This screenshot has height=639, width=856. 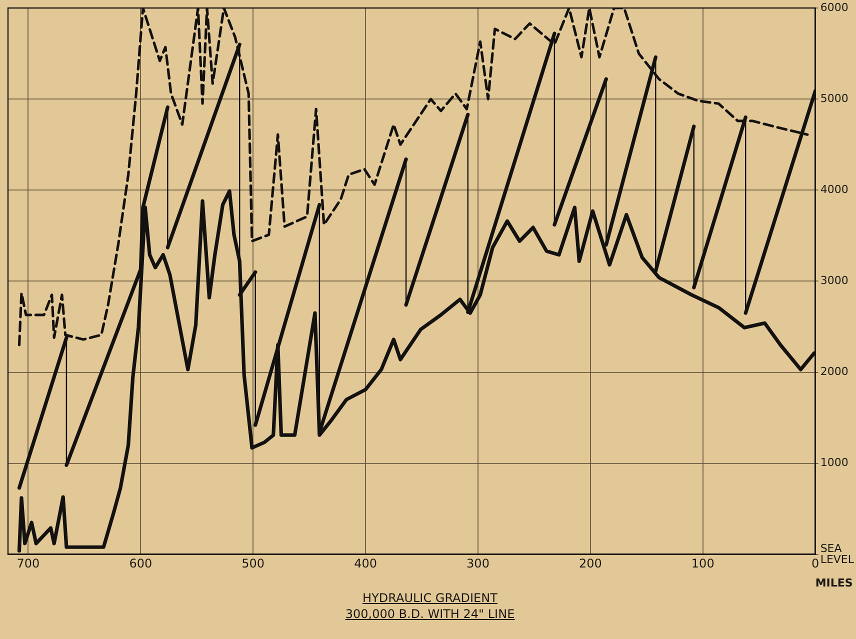 I want to click on y-tick-label: 5000, so click(x=834, y=98).